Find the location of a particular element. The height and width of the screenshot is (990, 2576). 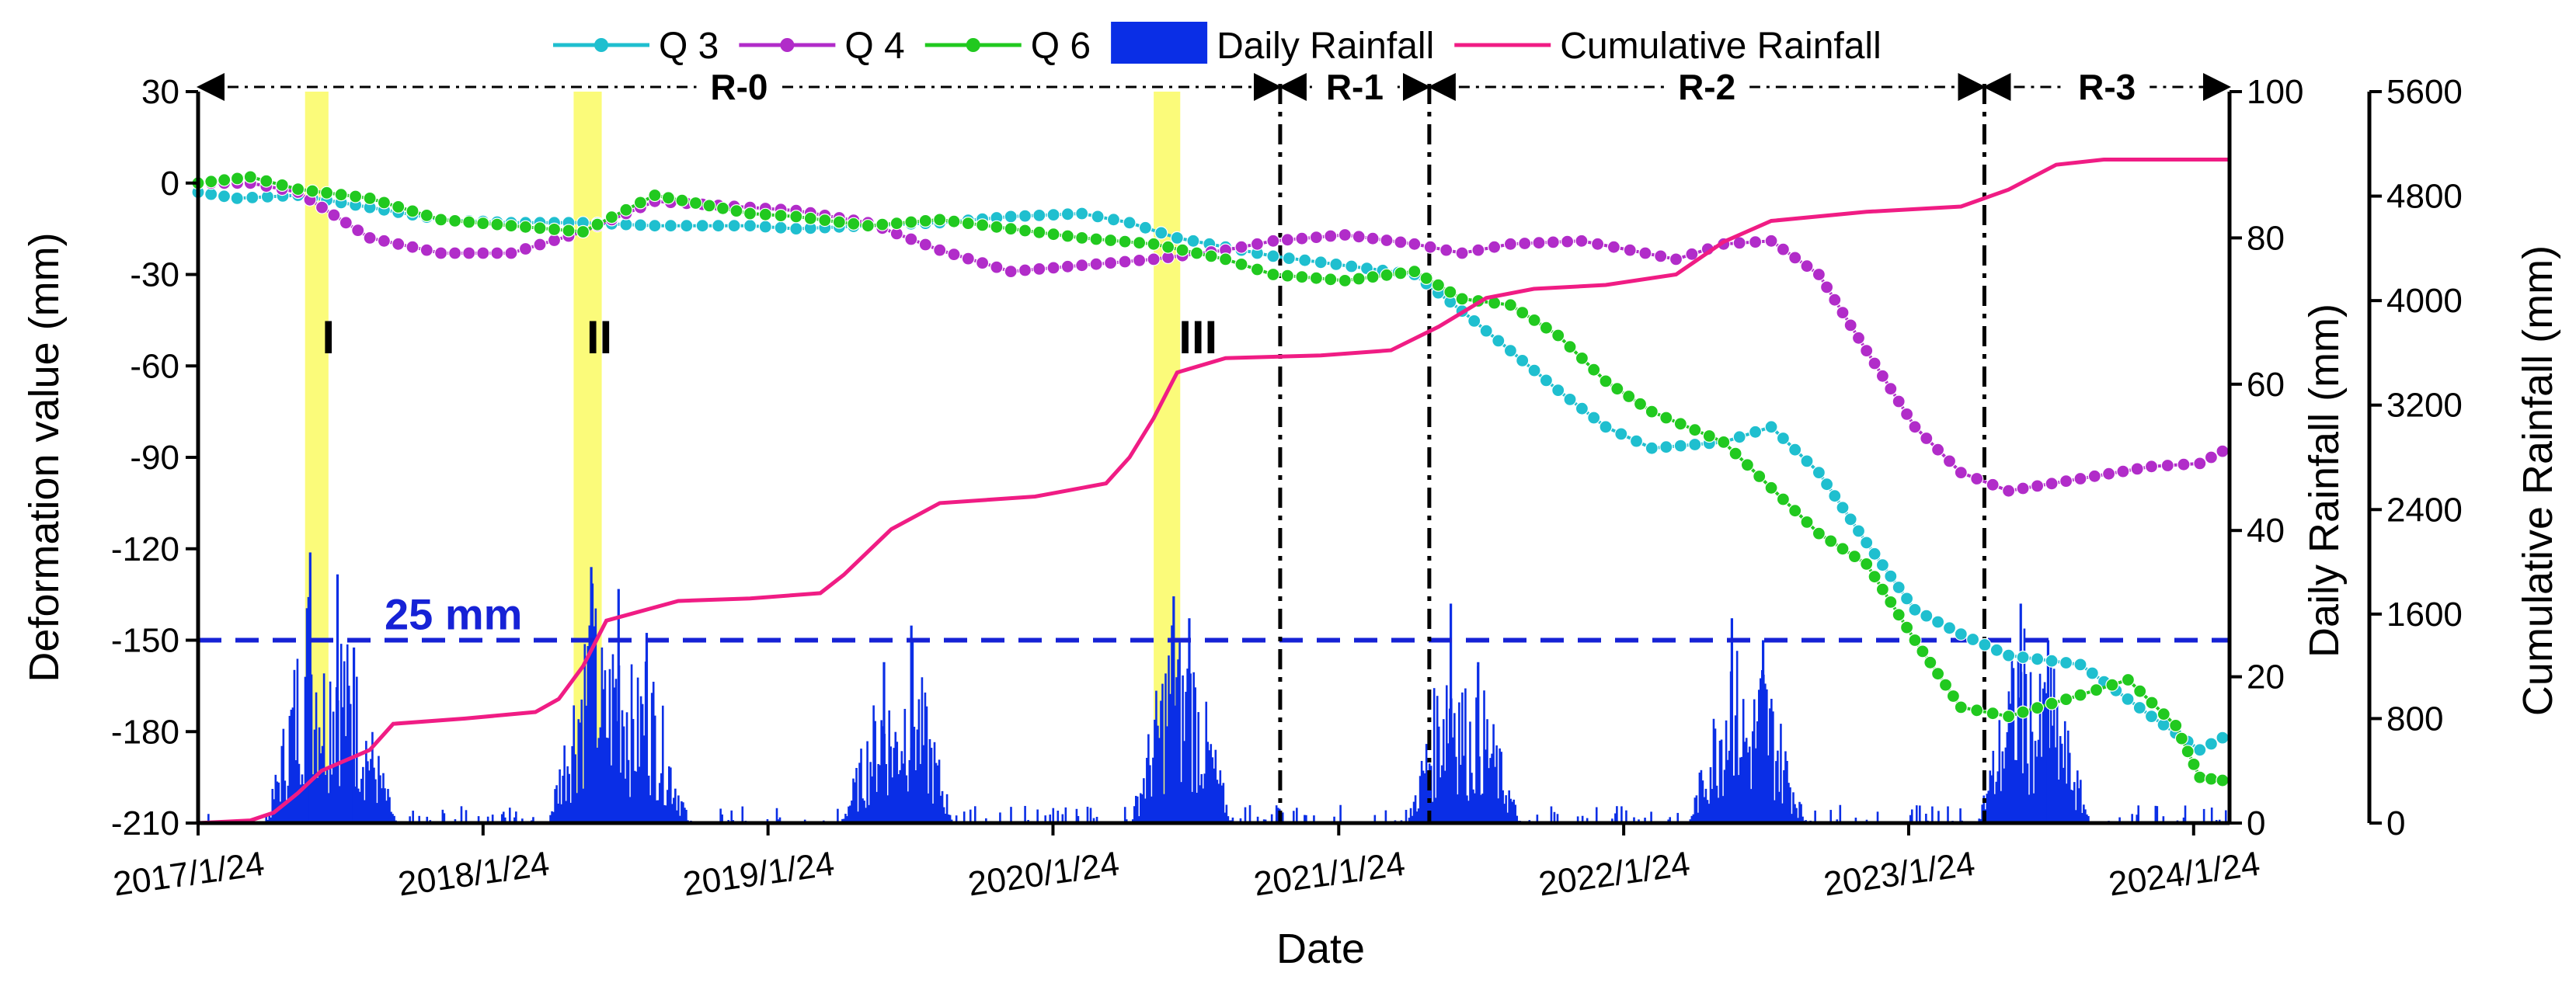

cumulative-rainfall-tick-label: 800 is located at coordinates (2414, 719).